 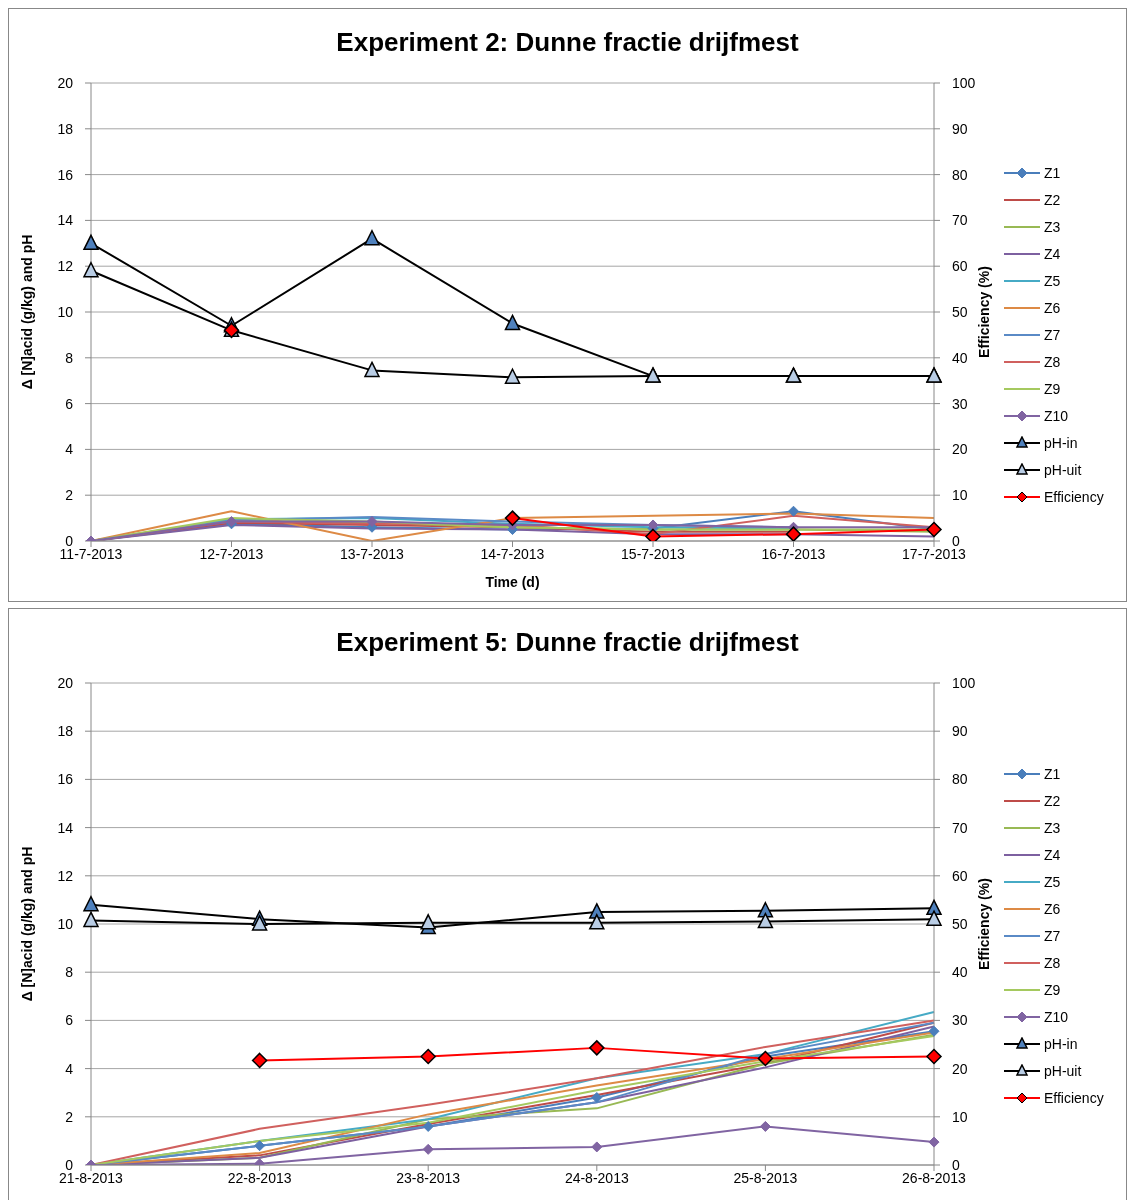 What do you see at coordinates (512, 581) in the screenshot?
I see `x-axis-title: Time (d)` at bounding box center [512, 581].